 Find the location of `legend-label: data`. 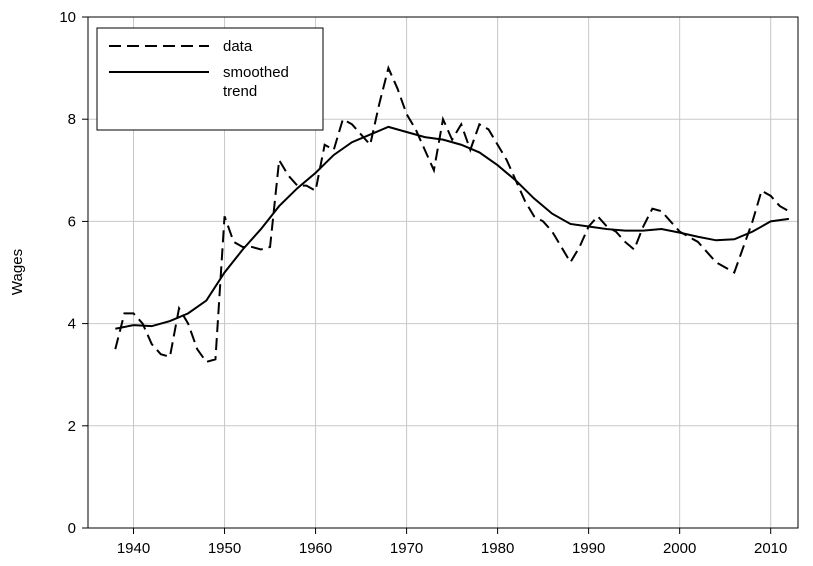

legend-label: data is located at coordinates (238, 46).